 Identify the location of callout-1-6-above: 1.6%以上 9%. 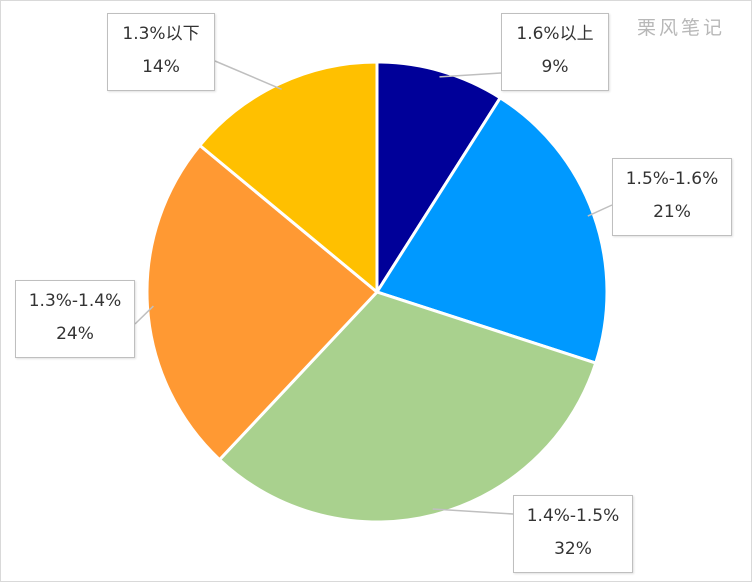
(555, 52).